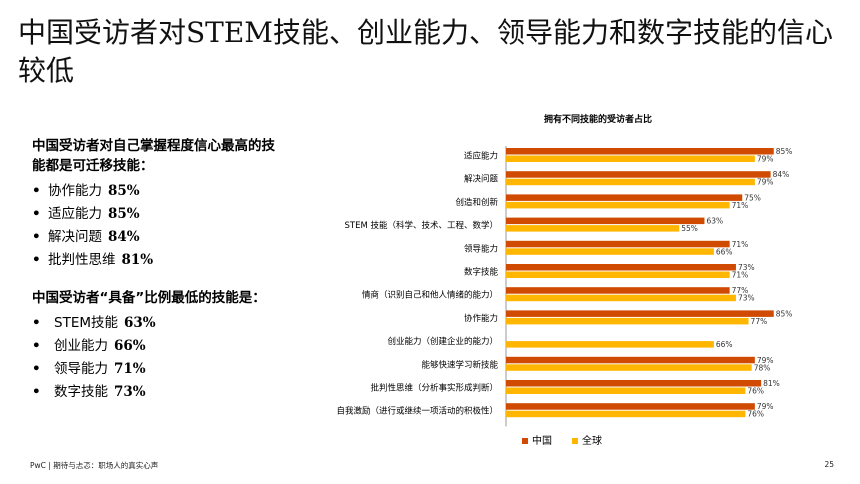 This screenshot has width=860, height=484. Describe the element at coordinates (157, 323) in the screenshot. I see `list-item: • STEM技能 63%` at that location.